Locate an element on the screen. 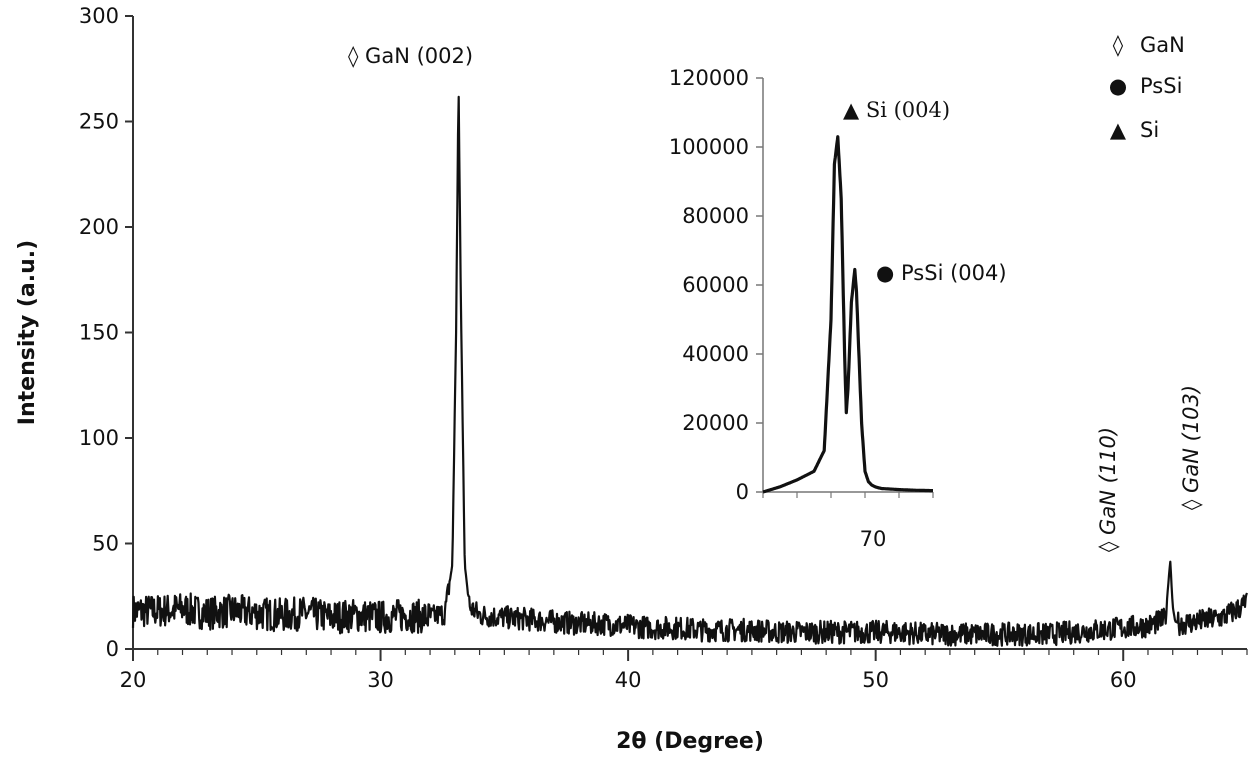  inset-y-tick-label: 0 is located at coordinates (742, 492).